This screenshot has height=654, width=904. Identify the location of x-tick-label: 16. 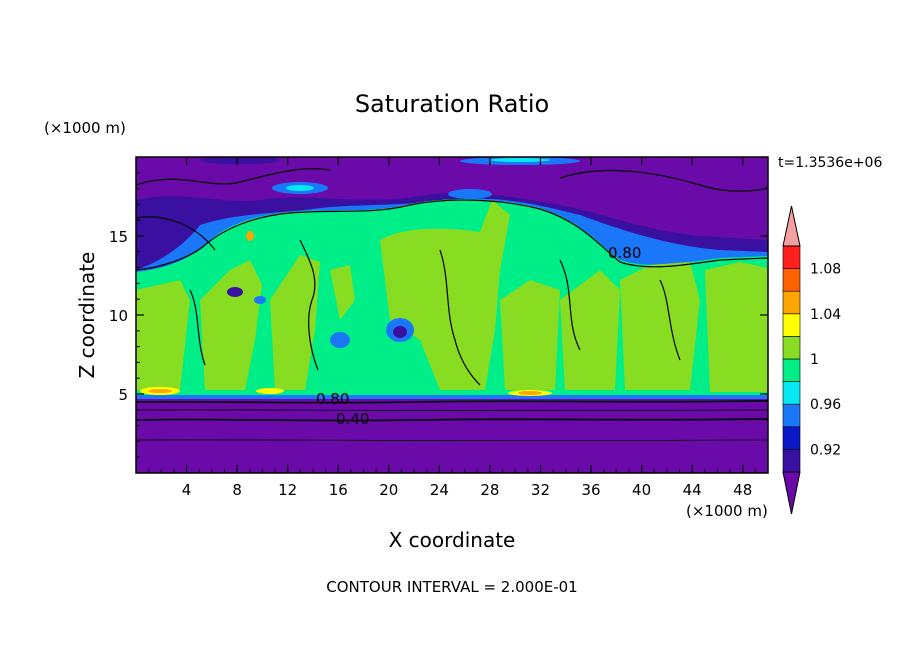
(338, 490).